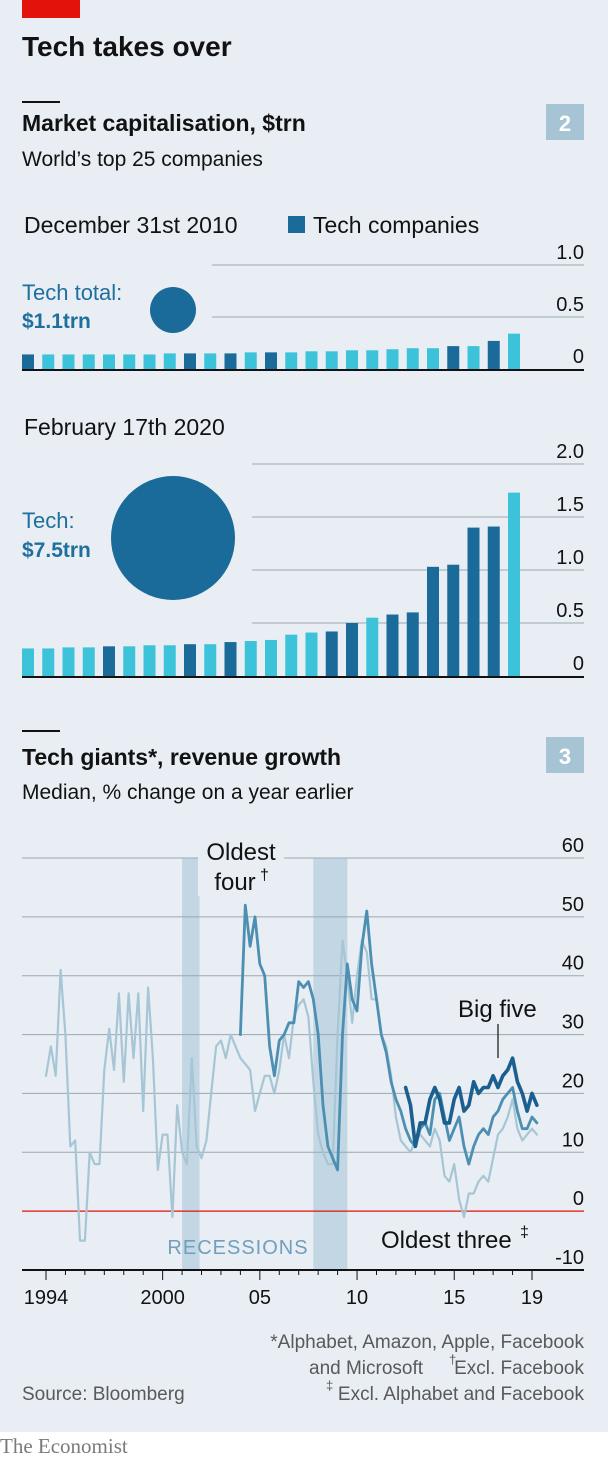 This screenshot has width=608, height=1460. I want to click on y-tick-label: 2.0, so click(570, 452).